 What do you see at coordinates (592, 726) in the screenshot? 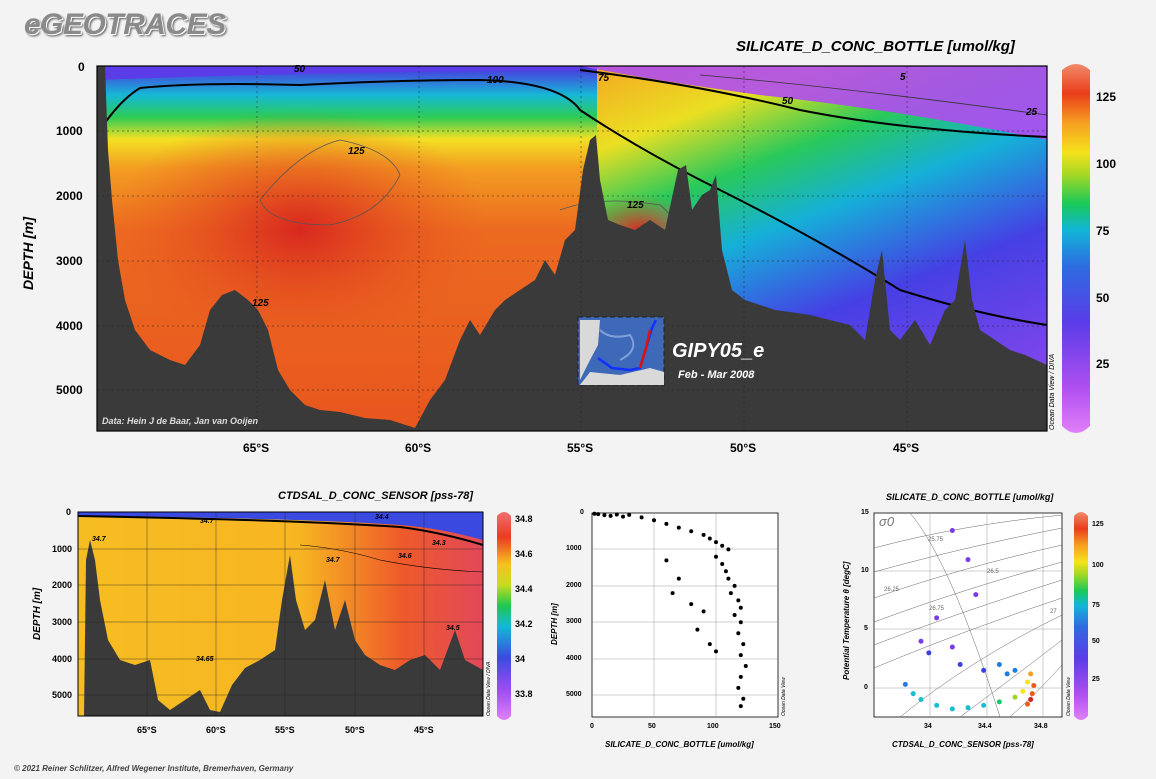
I see `scatter-xtick: 0` at bounding box center [592, 726].